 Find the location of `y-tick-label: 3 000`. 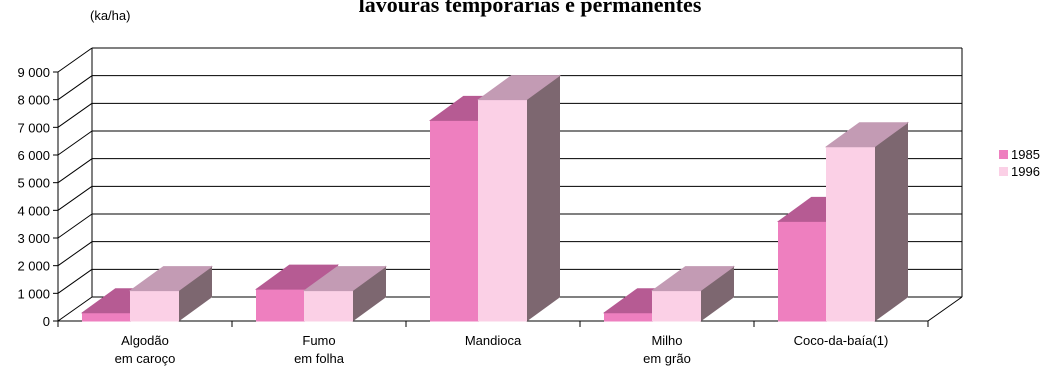

y-tick-label: 3 000 is located at coordinates (33, 238).